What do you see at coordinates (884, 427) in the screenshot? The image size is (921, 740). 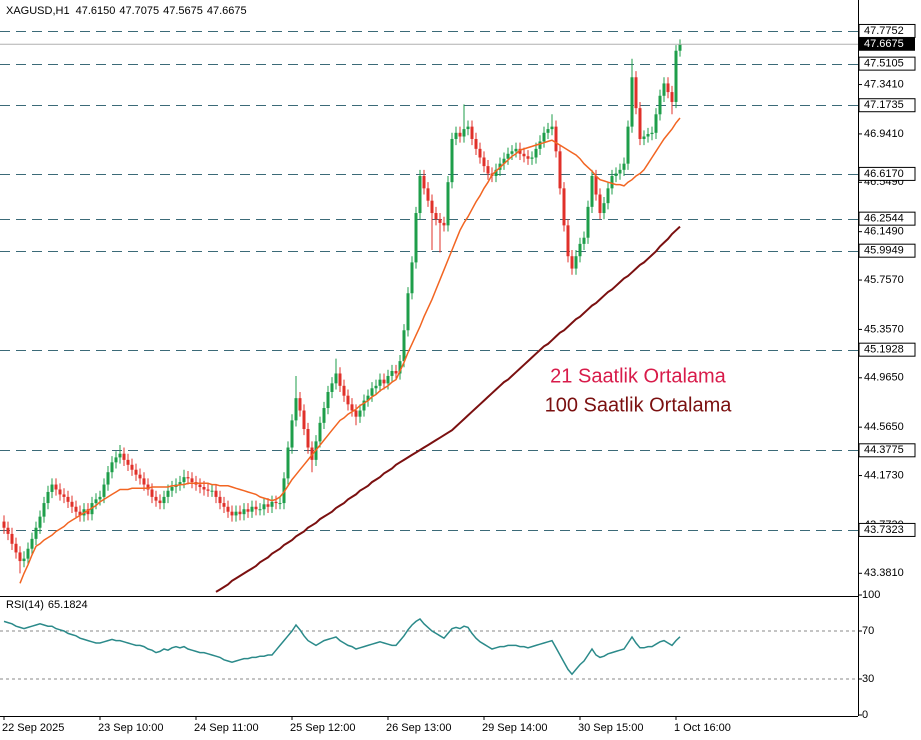 I see `y-tick-label: 44.5650` at bounding box center [884, 427].